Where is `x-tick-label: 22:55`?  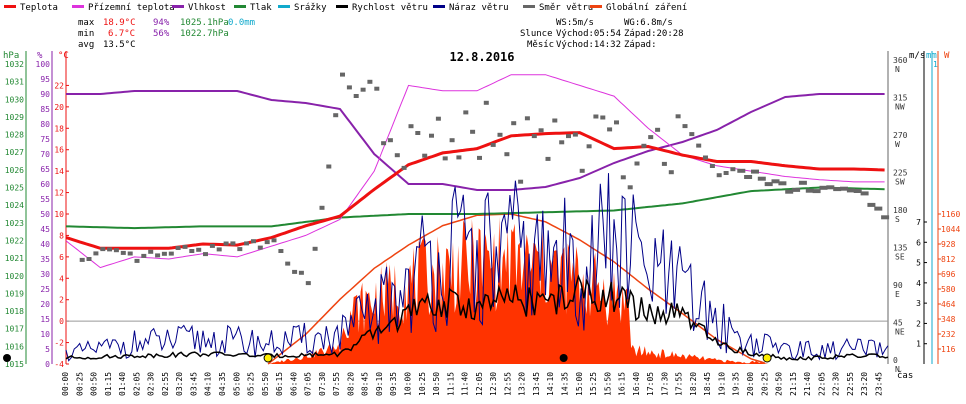 x-tick-label: 22:55 is located at coordinates (850, 384).